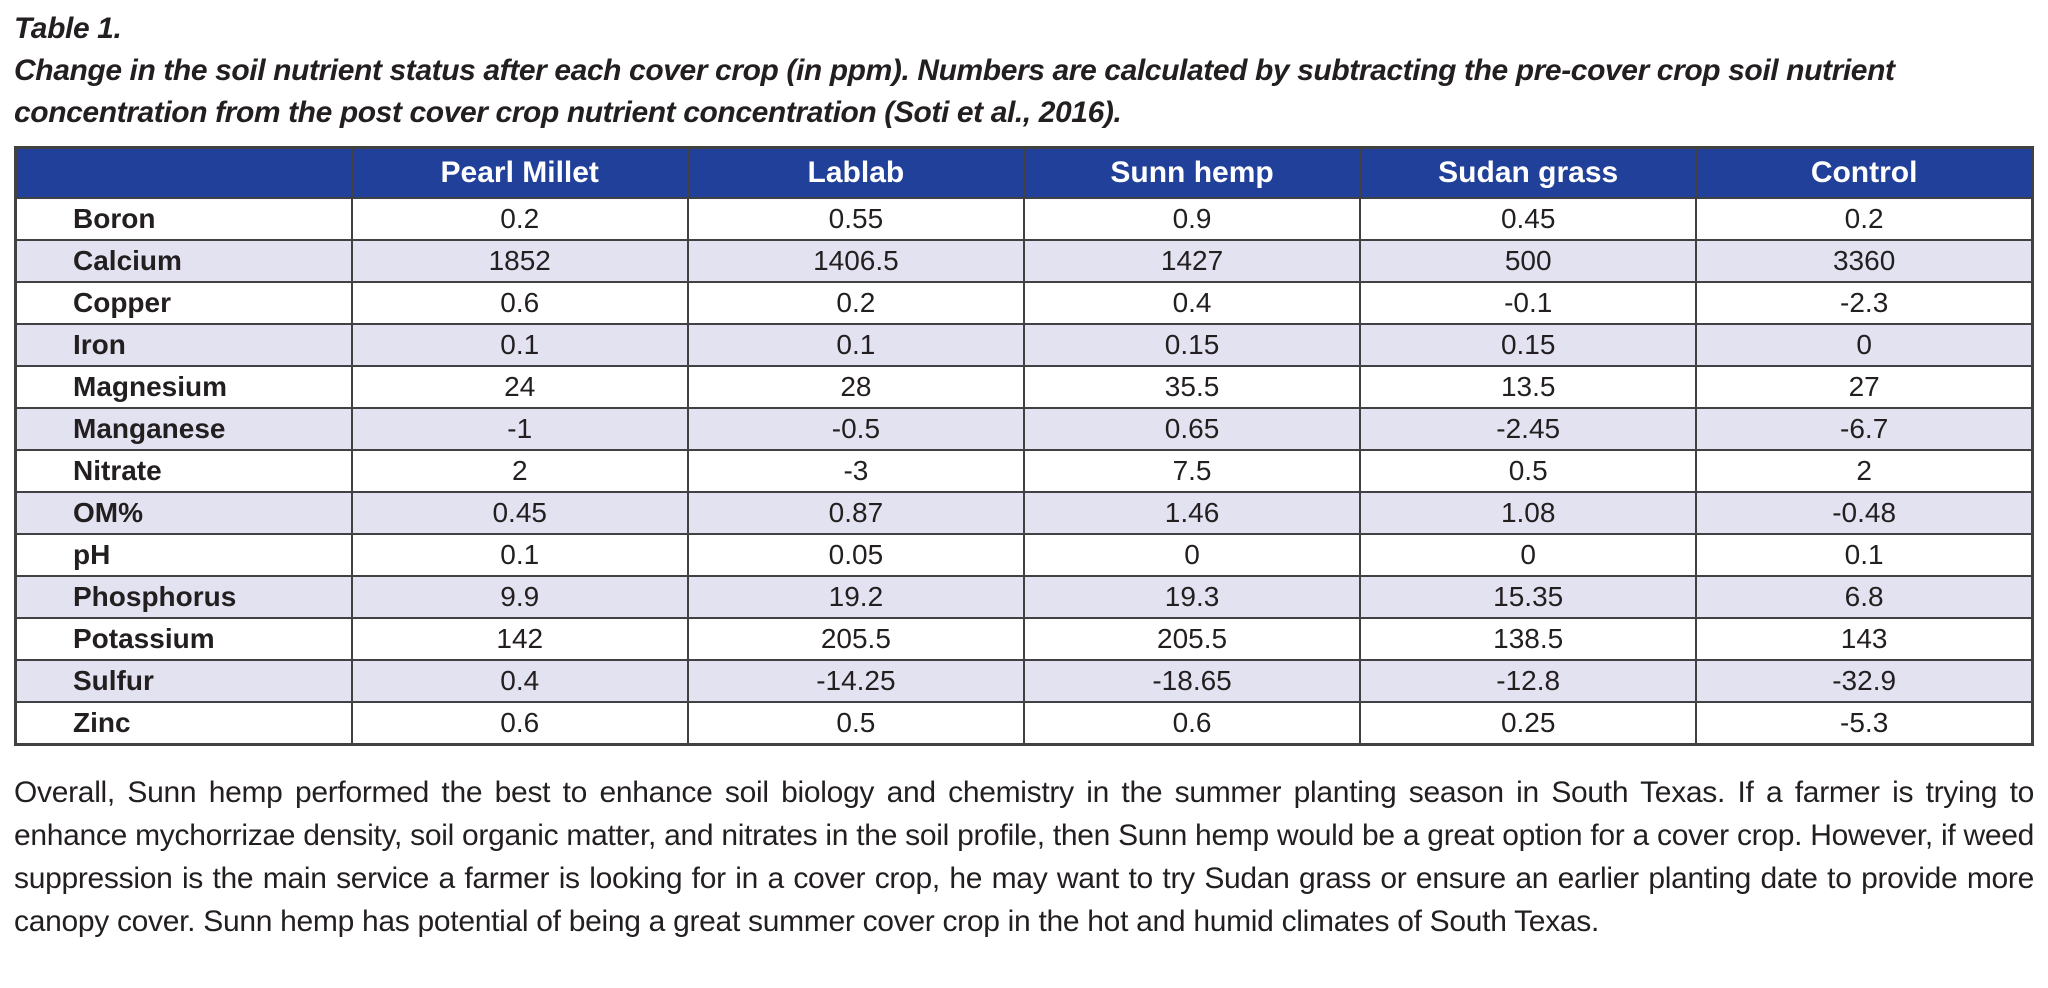  Describe the element at coordinates (183, 345) in the screenshot. I see `row-label: Iron` at that location.